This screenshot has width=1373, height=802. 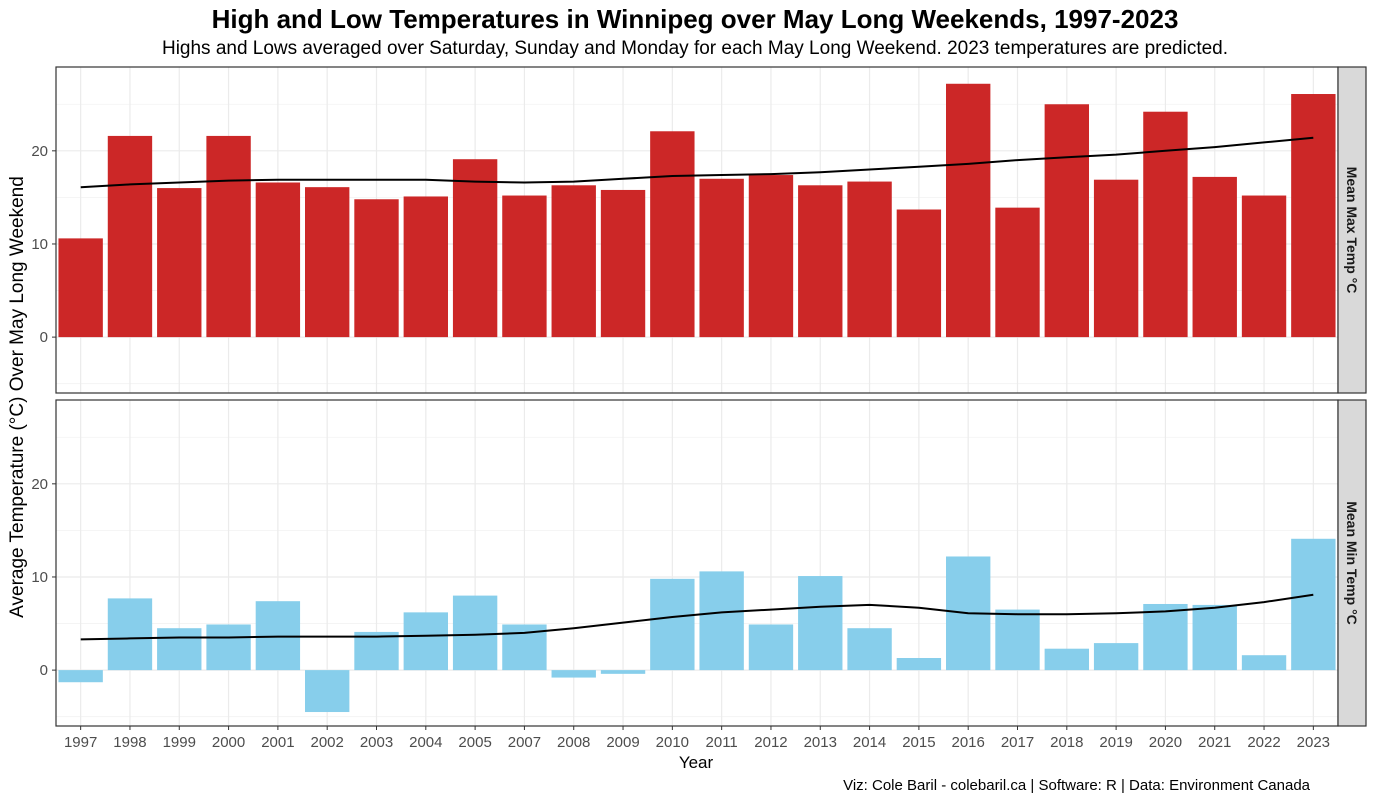 What do you see at coordinates (919, 664) in the screenshot?
I see `bar-min-2015` at bounding box center [919, 664].